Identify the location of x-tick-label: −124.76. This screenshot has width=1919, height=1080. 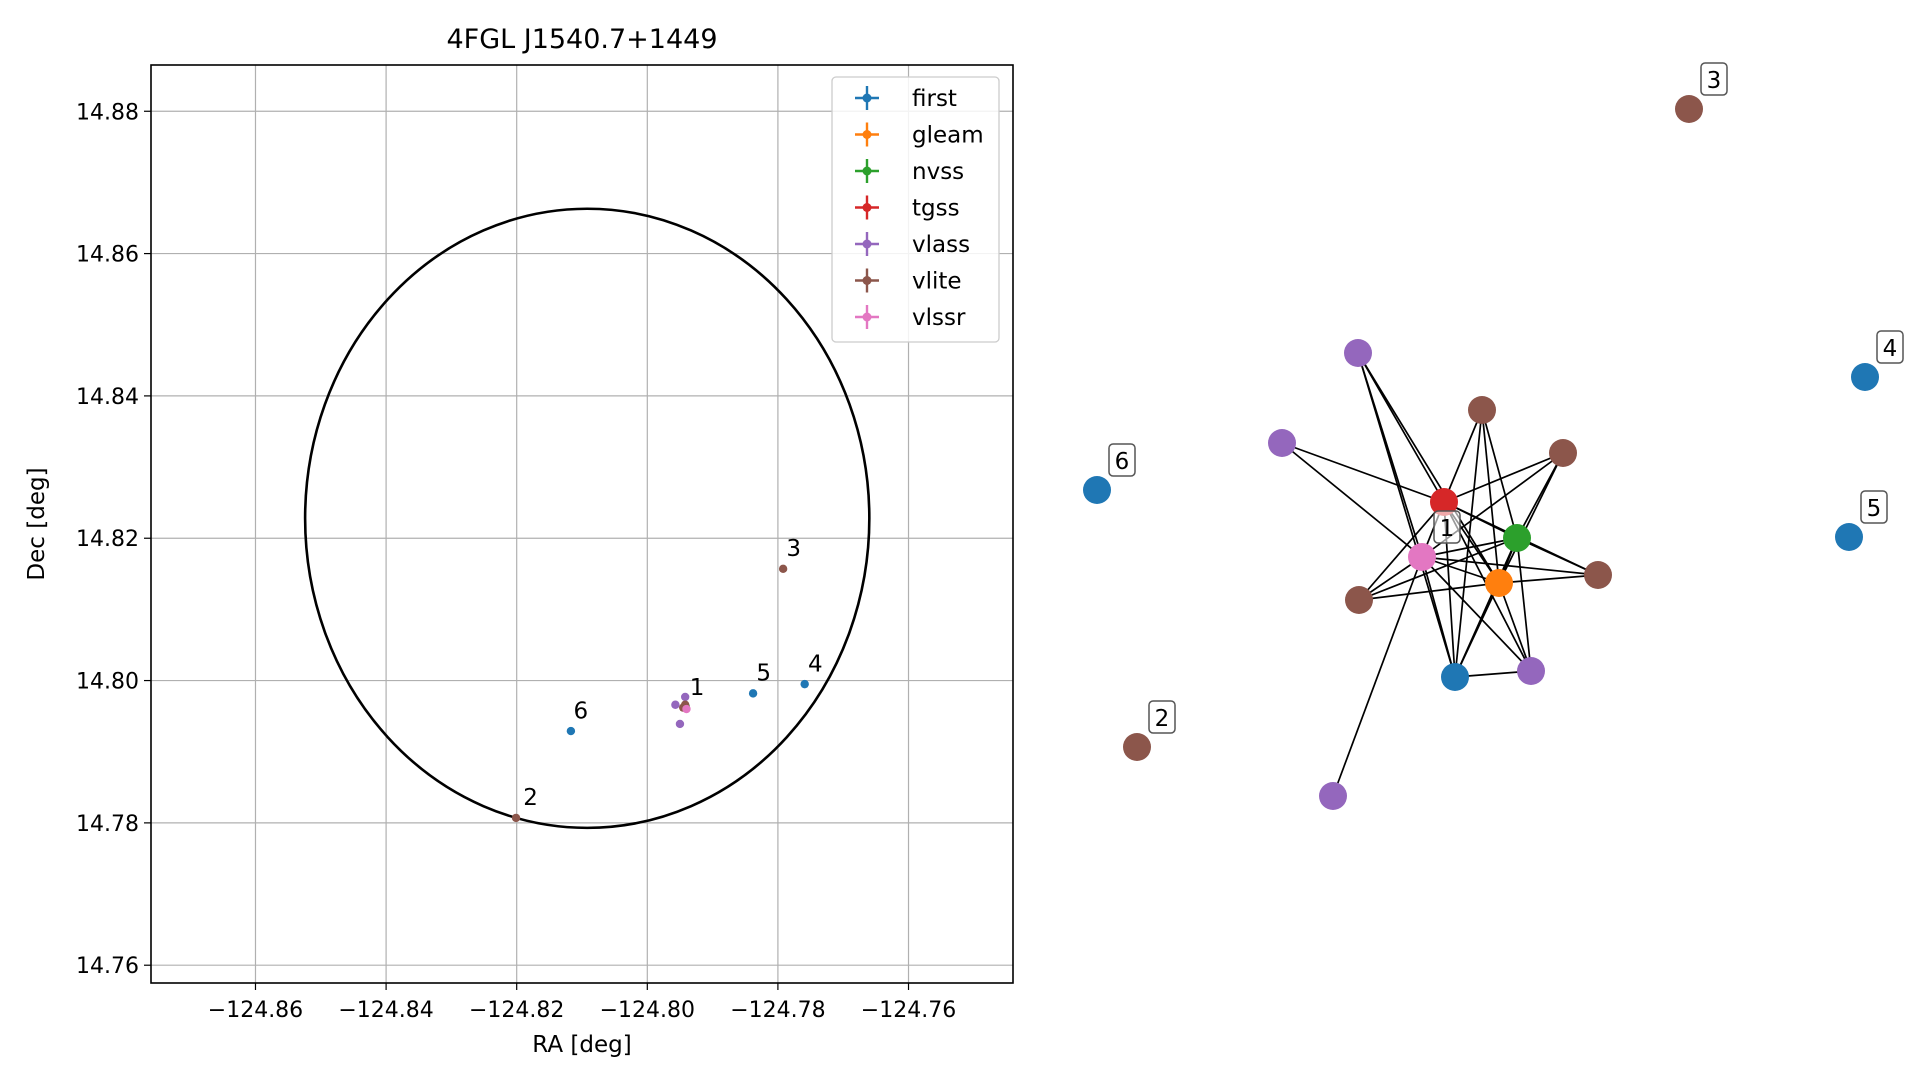
(908, 1010).